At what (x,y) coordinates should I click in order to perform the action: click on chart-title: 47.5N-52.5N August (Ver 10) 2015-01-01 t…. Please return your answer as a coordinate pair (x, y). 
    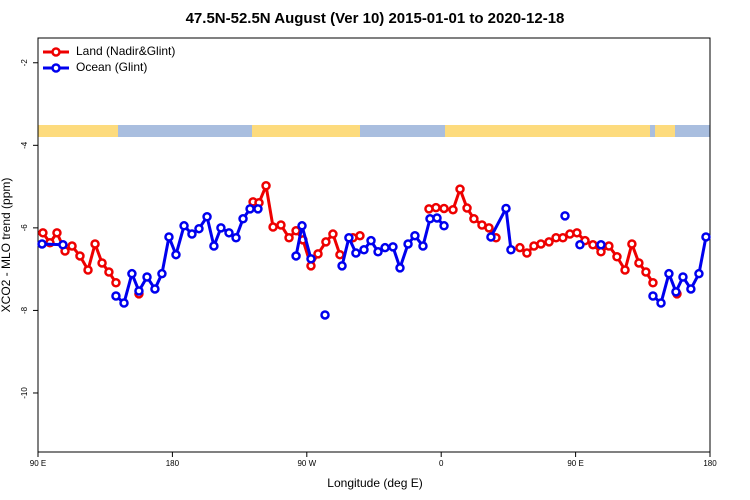
    Looking at the image, I should click on (375, 18).